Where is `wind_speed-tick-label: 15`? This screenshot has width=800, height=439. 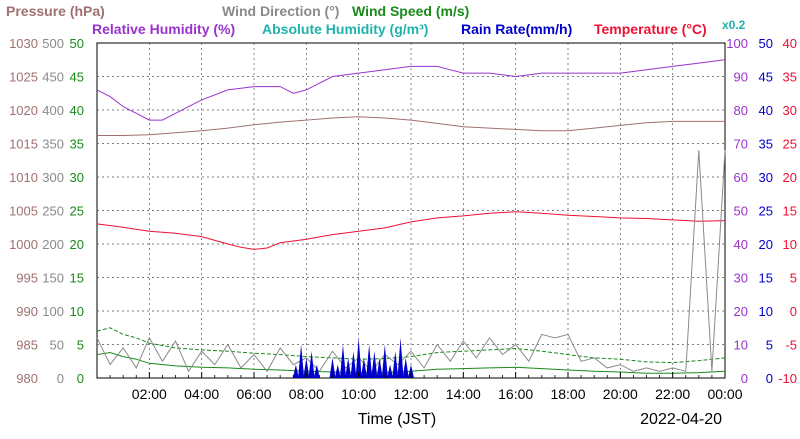 wind_speed-tick-label: 15 is located at coordinates (77, 278).